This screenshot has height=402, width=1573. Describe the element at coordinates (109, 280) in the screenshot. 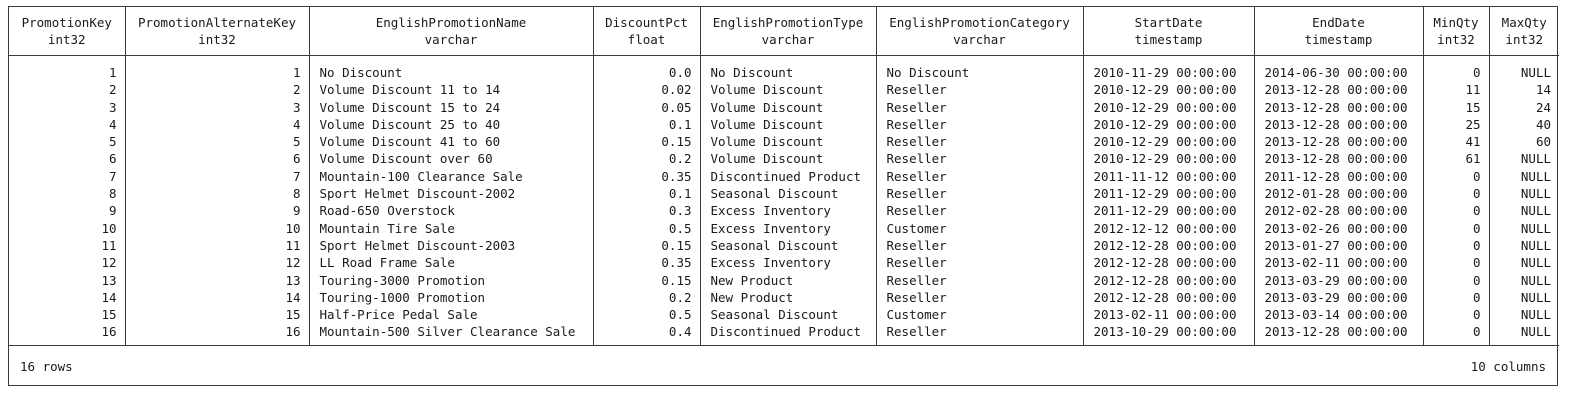

I see `promotion-key-cell: 13` at that location.